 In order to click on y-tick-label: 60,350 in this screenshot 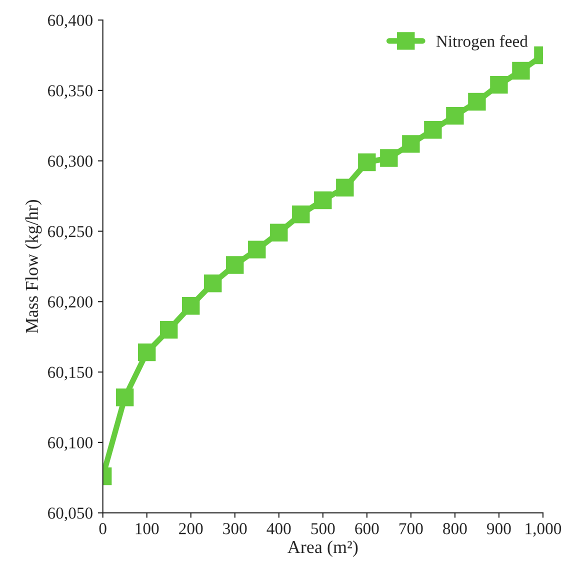, I will do `click(70, 92)`.